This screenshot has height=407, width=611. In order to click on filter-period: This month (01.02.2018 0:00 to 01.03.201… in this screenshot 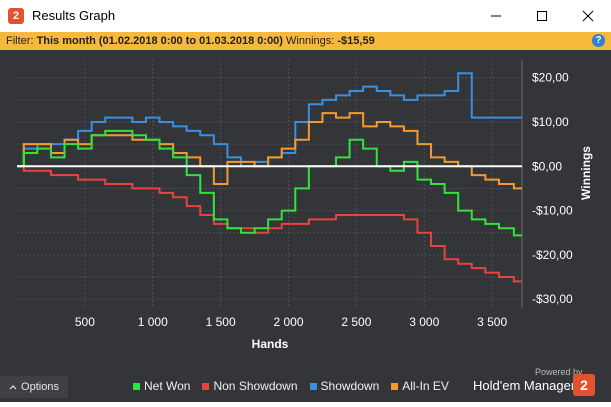, I will do `click(159, 41)`.